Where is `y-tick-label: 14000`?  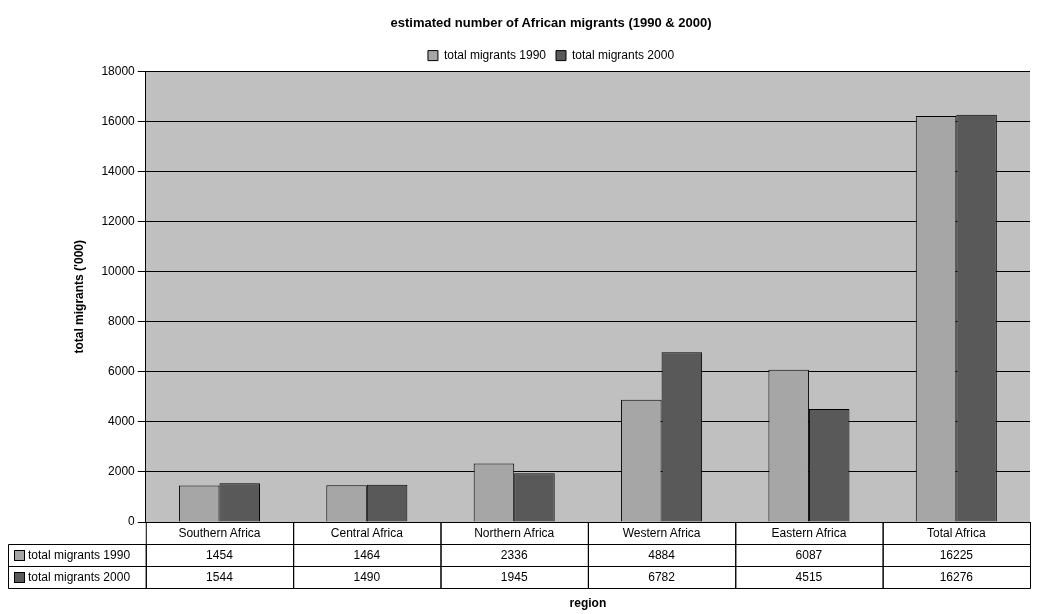 y-tick-label: 14000 is located at coordinates (118, 171).